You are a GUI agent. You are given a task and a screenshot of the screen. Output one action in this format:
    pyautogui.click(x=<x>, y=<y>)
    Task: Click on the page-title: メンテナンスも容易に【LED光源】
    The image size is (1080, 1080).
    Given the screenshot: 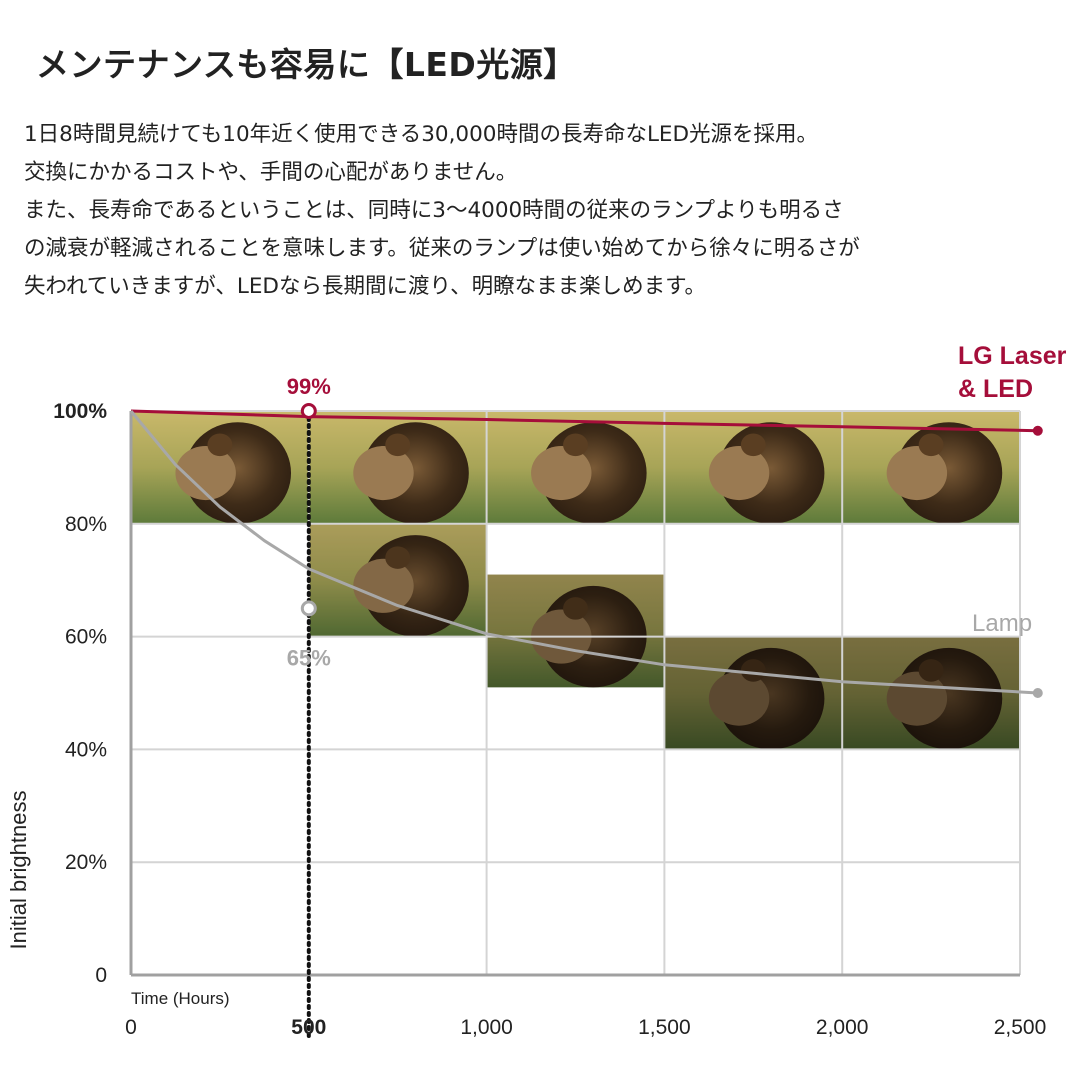 What is the action you would take?
    pyautogui.click(x=306, y=64)
    